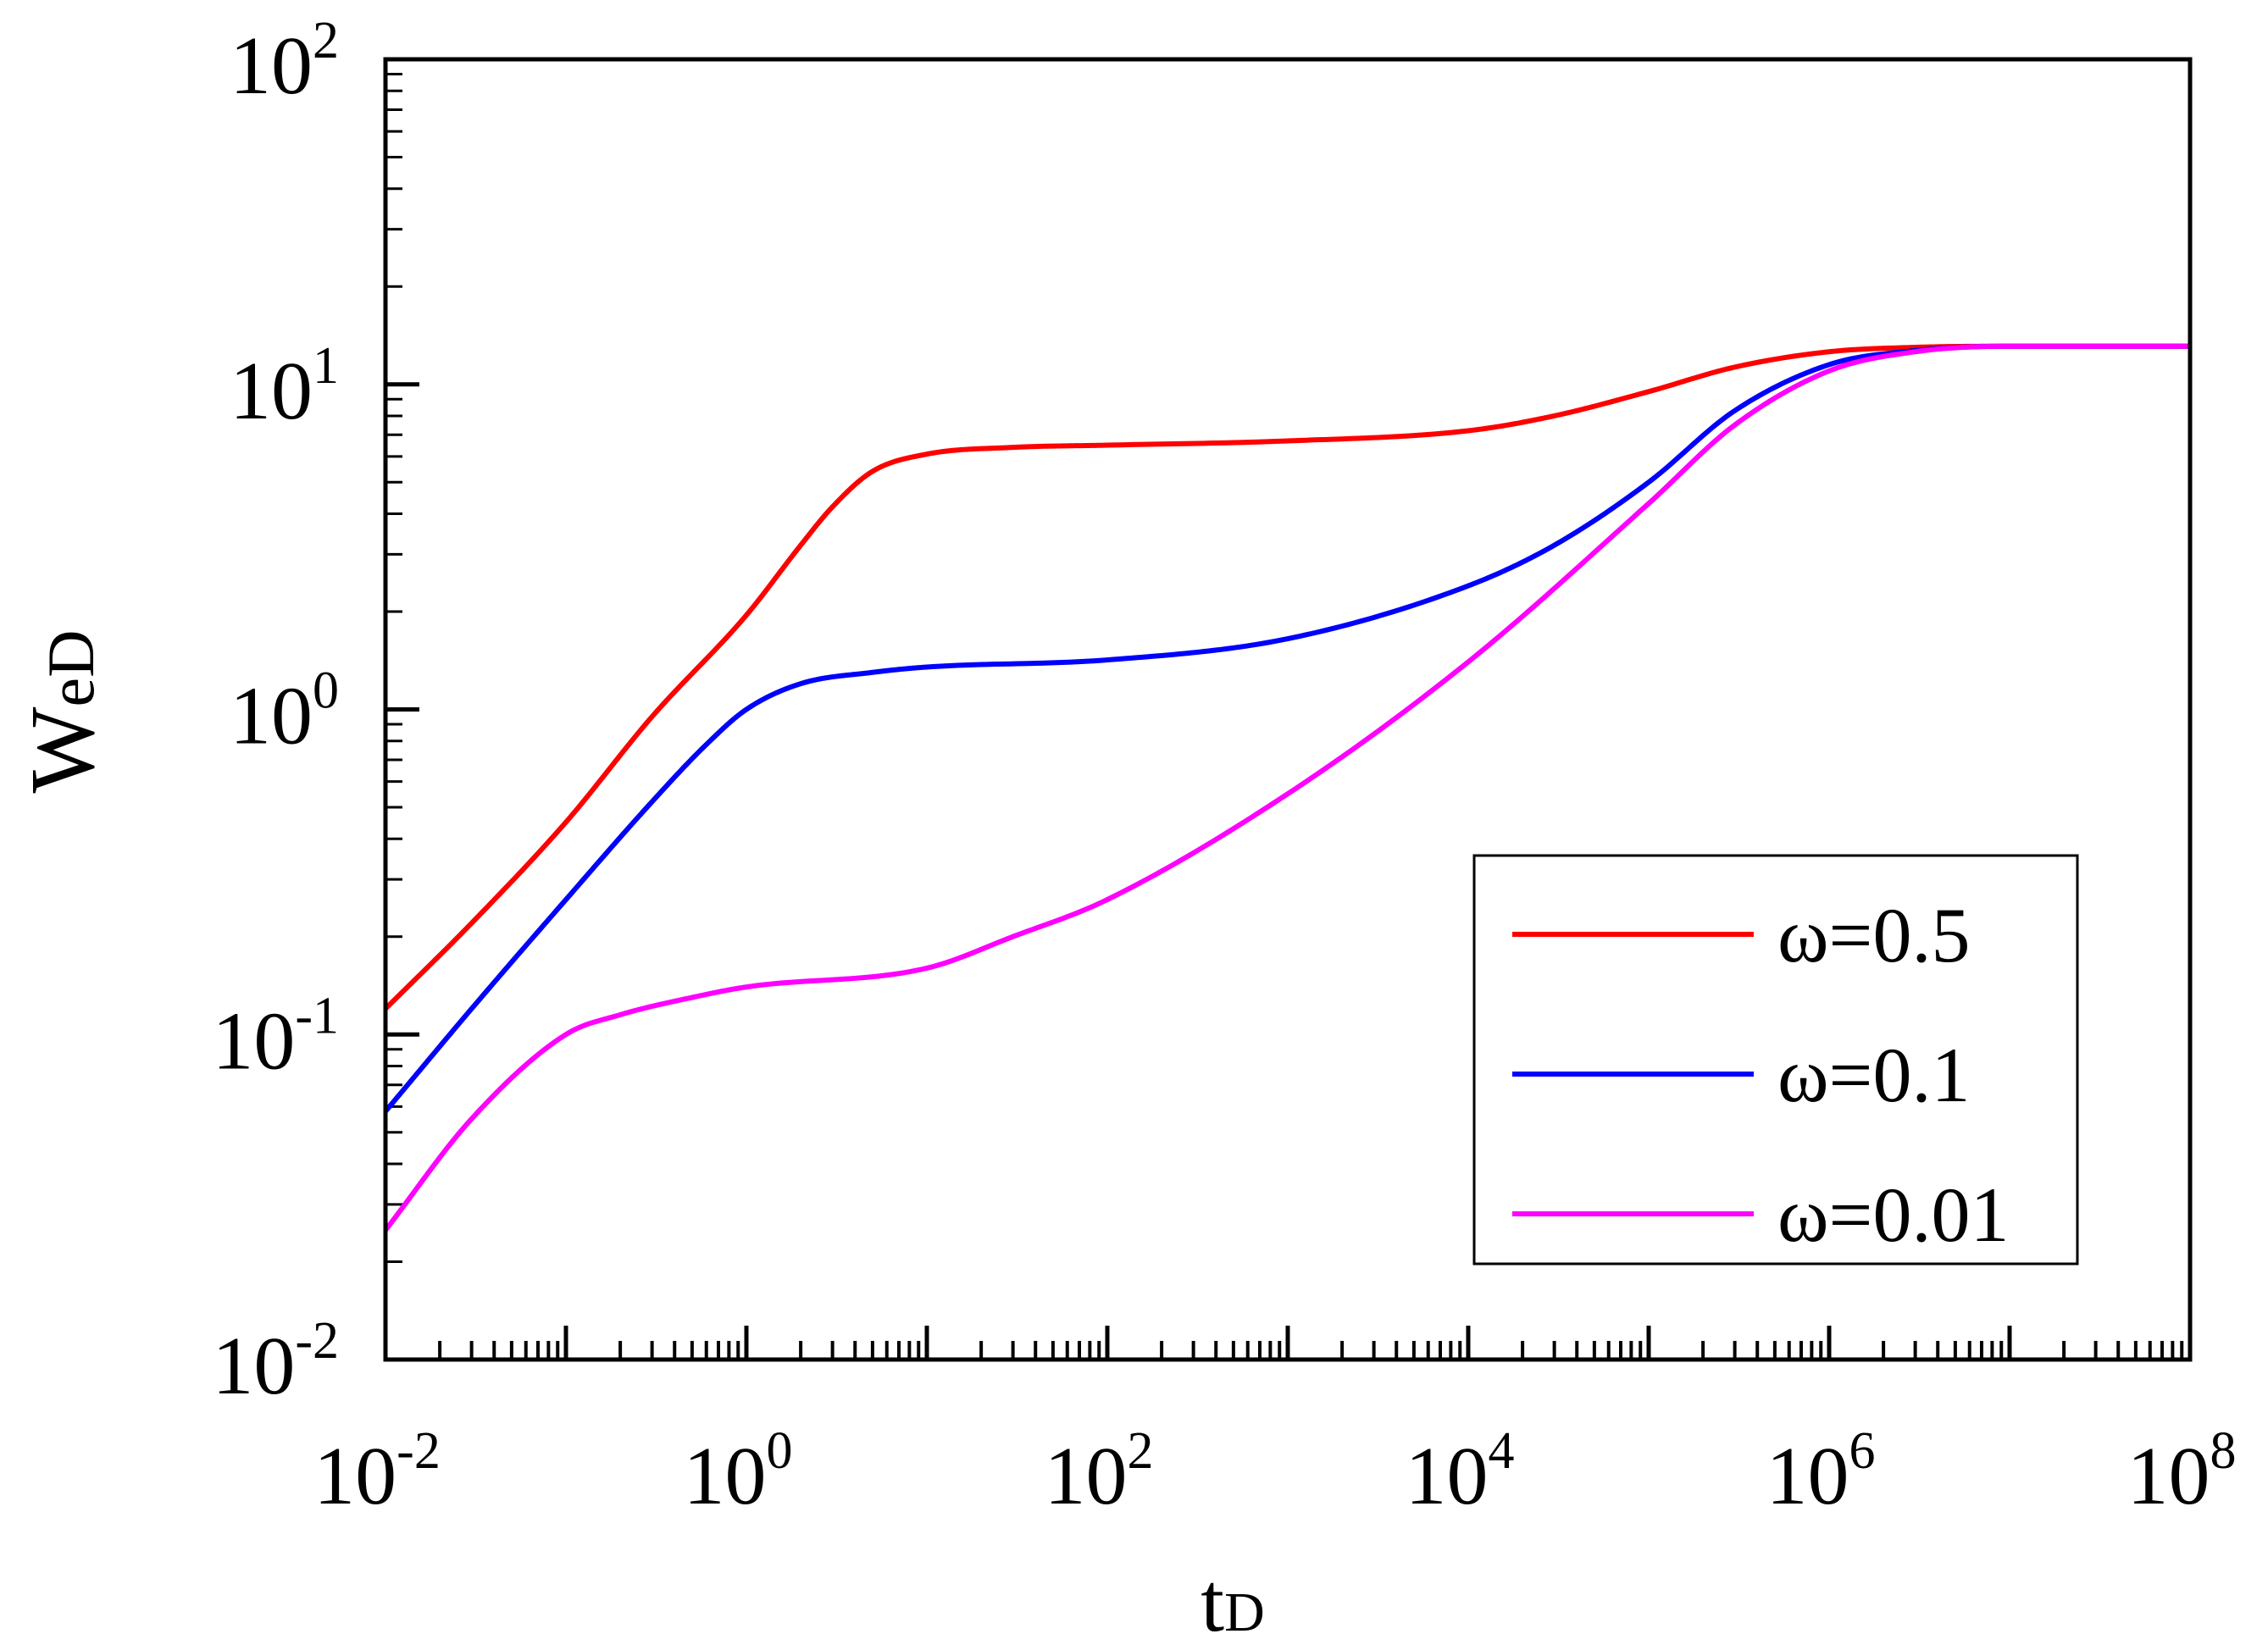 The height and width of the screenshot is (1645, 2268). I want to click on x-tick-label: 10⁰, so click(738, 1472).